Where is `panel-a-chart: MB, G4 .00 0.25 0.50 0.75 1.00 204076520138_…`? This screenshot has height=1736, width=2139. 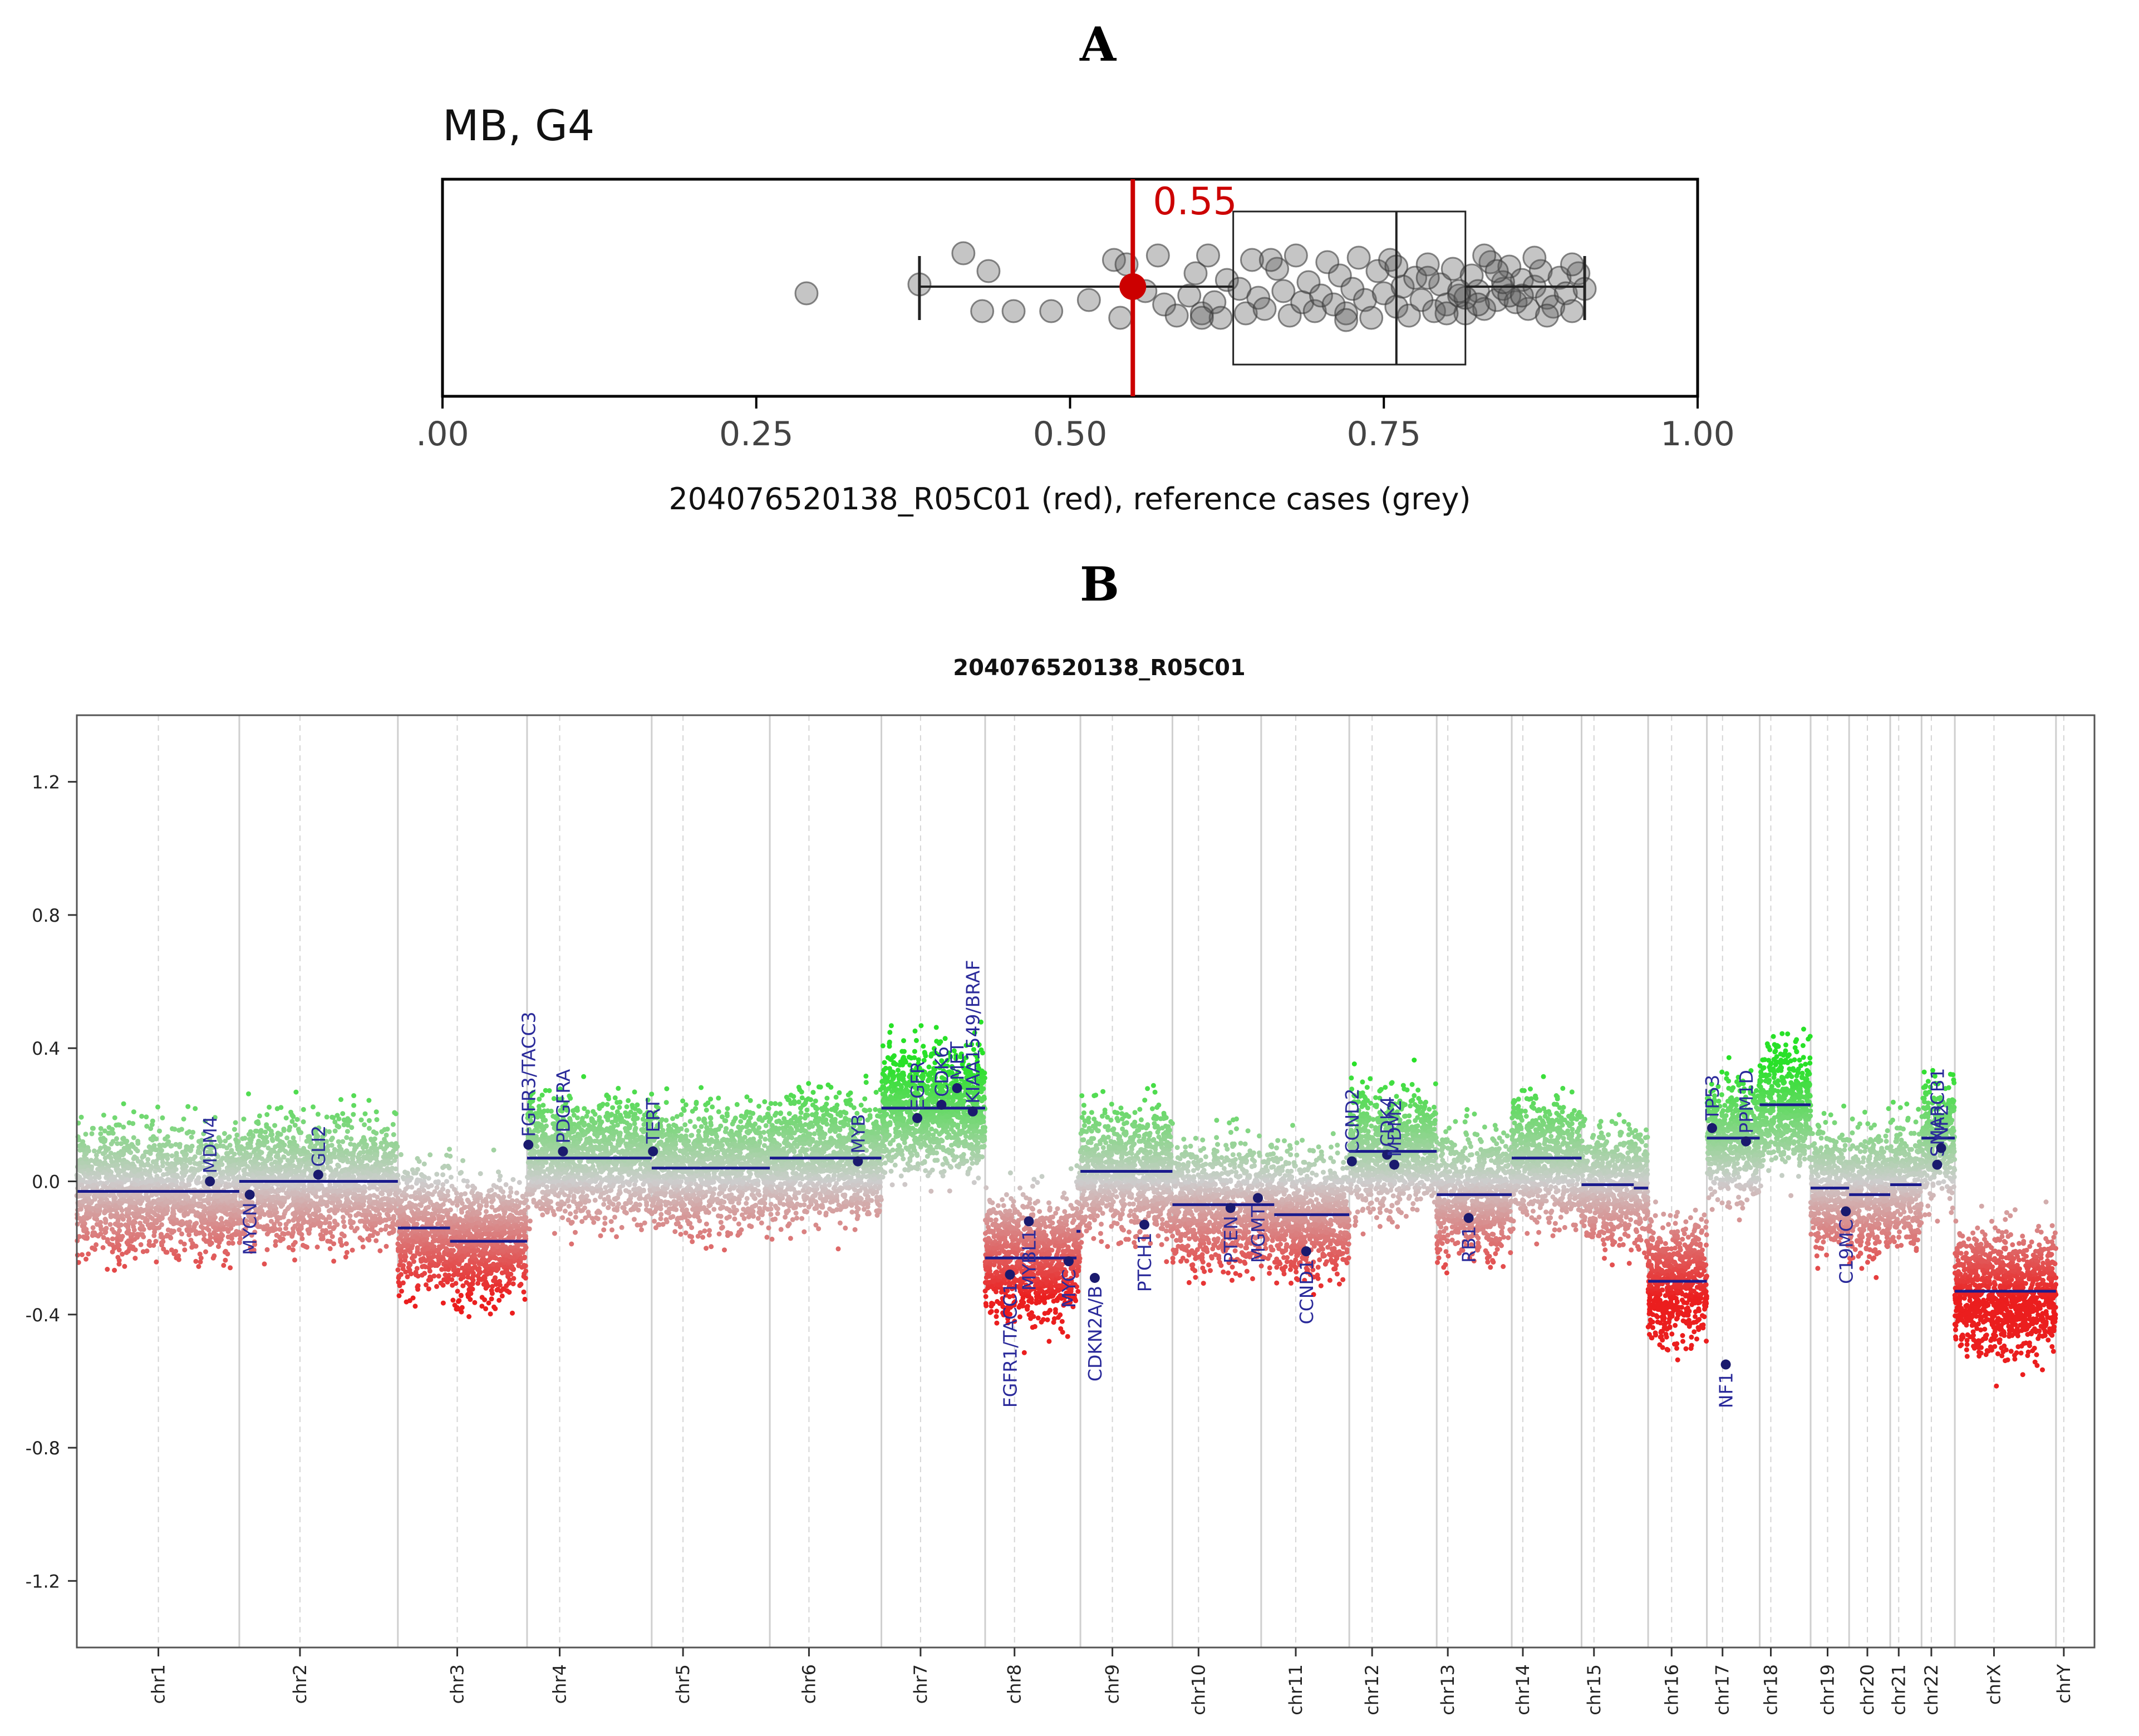
panel-a-chart: MB, G4 .00 0.25 0.50 0.75 1.00 204076520138_… is located at coordinates (1075, 309).